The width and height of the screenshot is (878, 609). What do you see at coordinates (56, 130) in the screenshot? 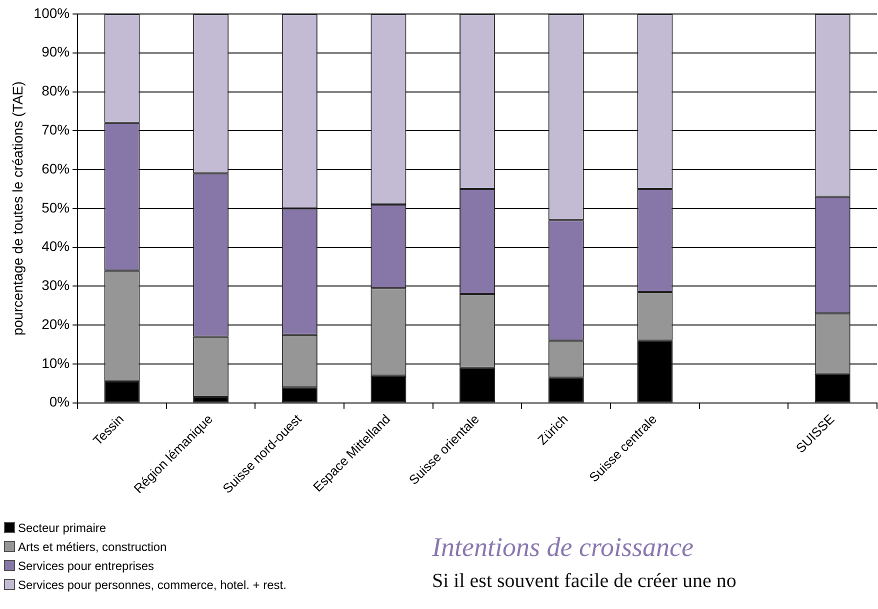
I see `y-tick-label: 70%` at bounding box center [56, 130].